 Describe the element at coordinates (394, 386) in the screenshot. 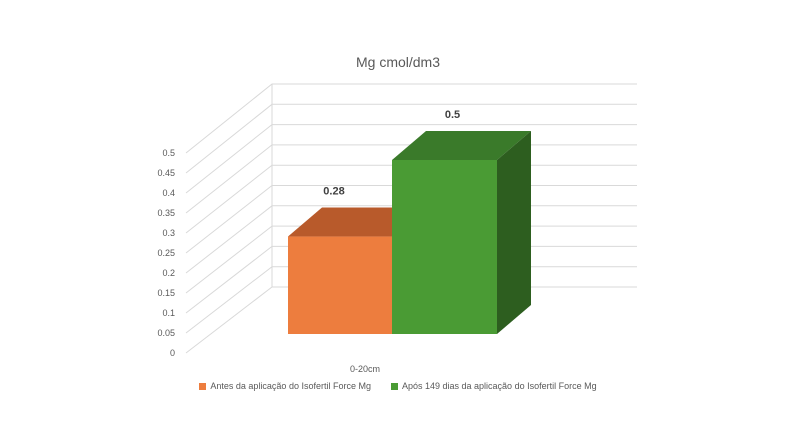

I see `legend-swatch-after` at that location.